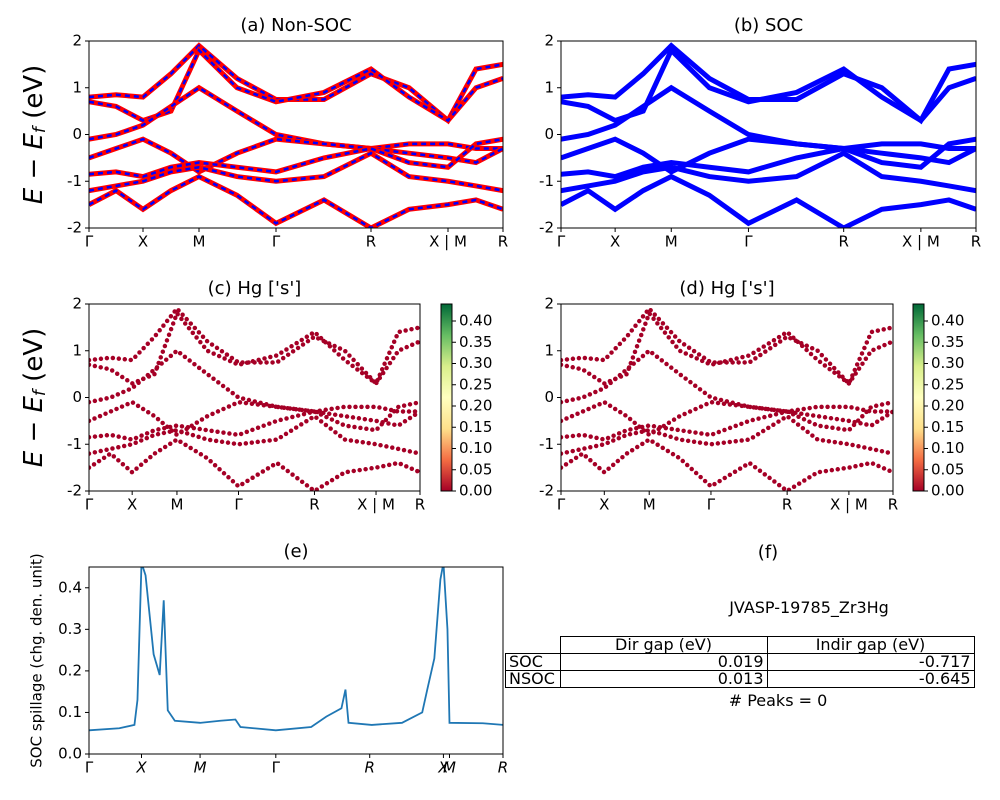 The width and height of the screenshot is (1000, 800). Describe the element at coordinates (34, 96) in the screenshot. I see `y-label-part: (eV)` at that location.